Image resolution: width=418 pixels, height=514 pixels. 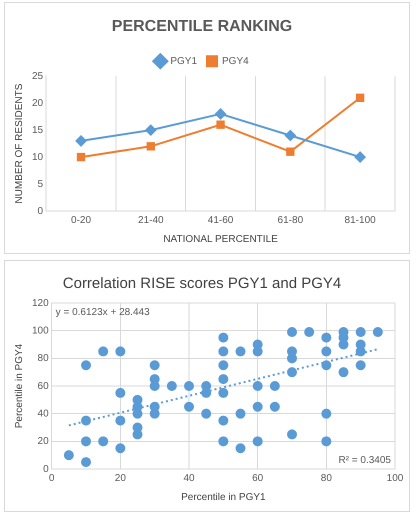 I want to click on x-tick-label: 21-40, so click(x=151, y=220).